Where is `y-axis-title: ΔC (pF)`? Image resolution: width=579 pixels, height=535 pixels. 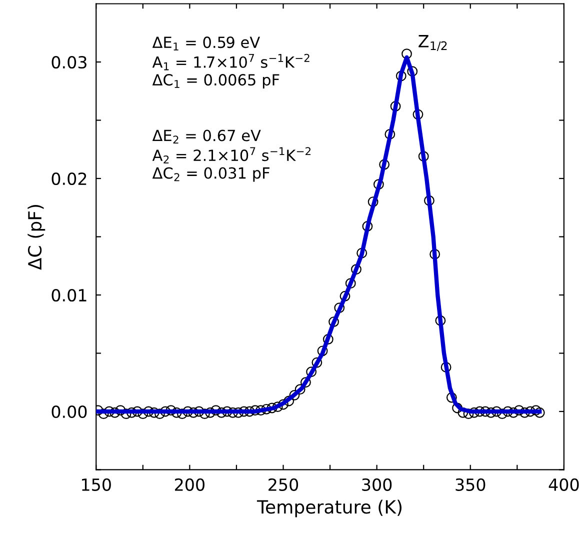 y-axis-title: ΔC (pF) is located at coordinates (37, 237).